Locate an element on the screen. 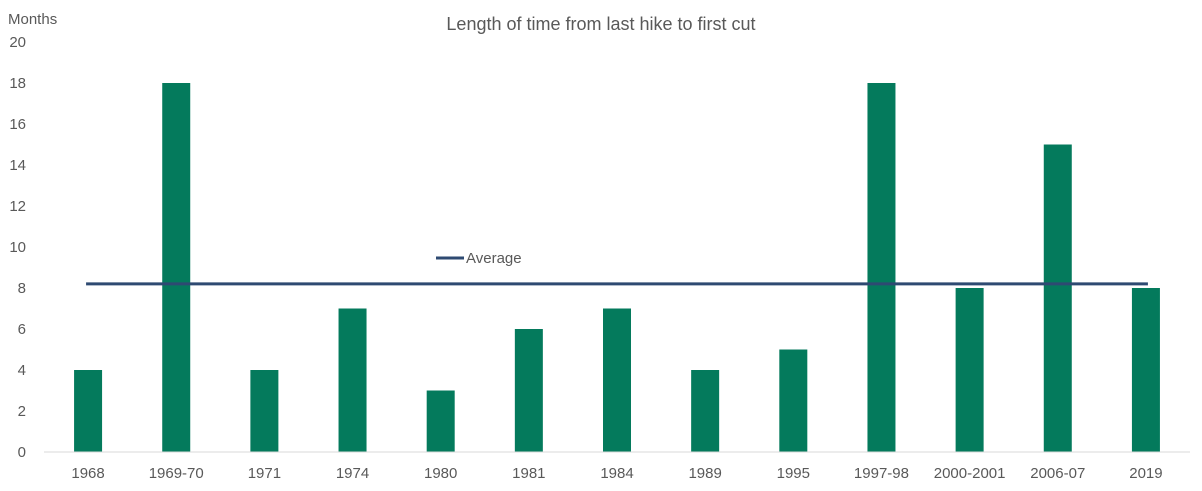 This screenshot has height=491, width=1202. y-tick-label: 14 is located at coordinates (17, 165).